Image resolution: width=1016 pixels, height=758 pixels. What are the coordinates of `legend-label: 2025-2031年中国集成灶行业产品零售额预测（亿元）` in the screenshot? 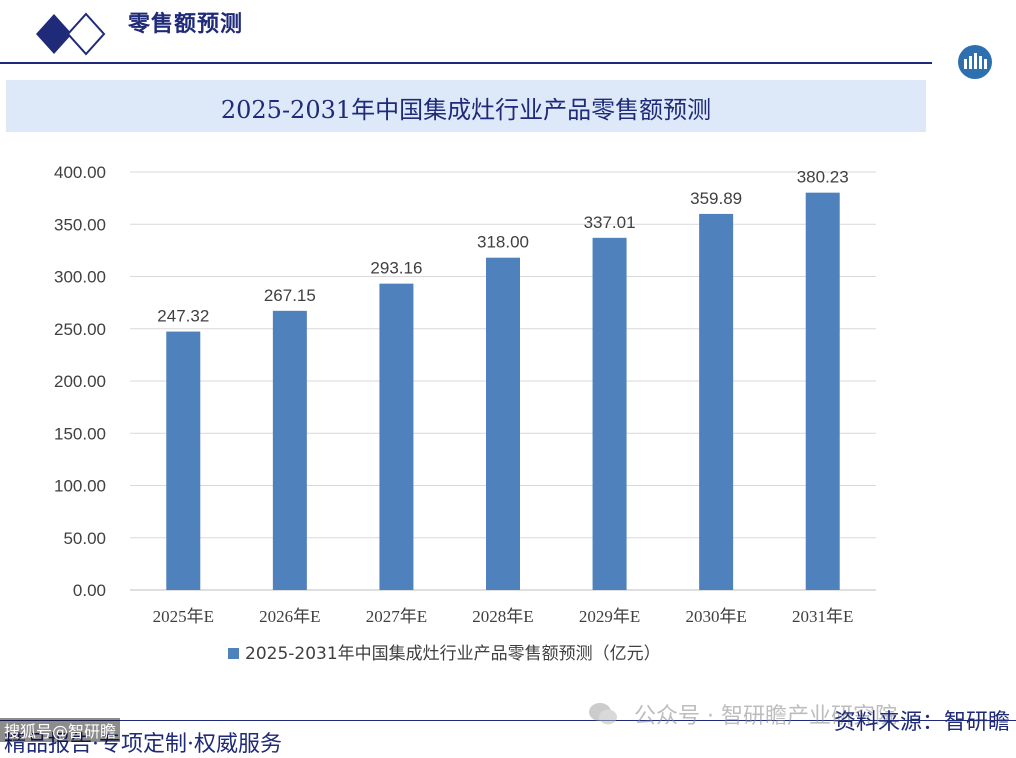 It's located at (453, 654).